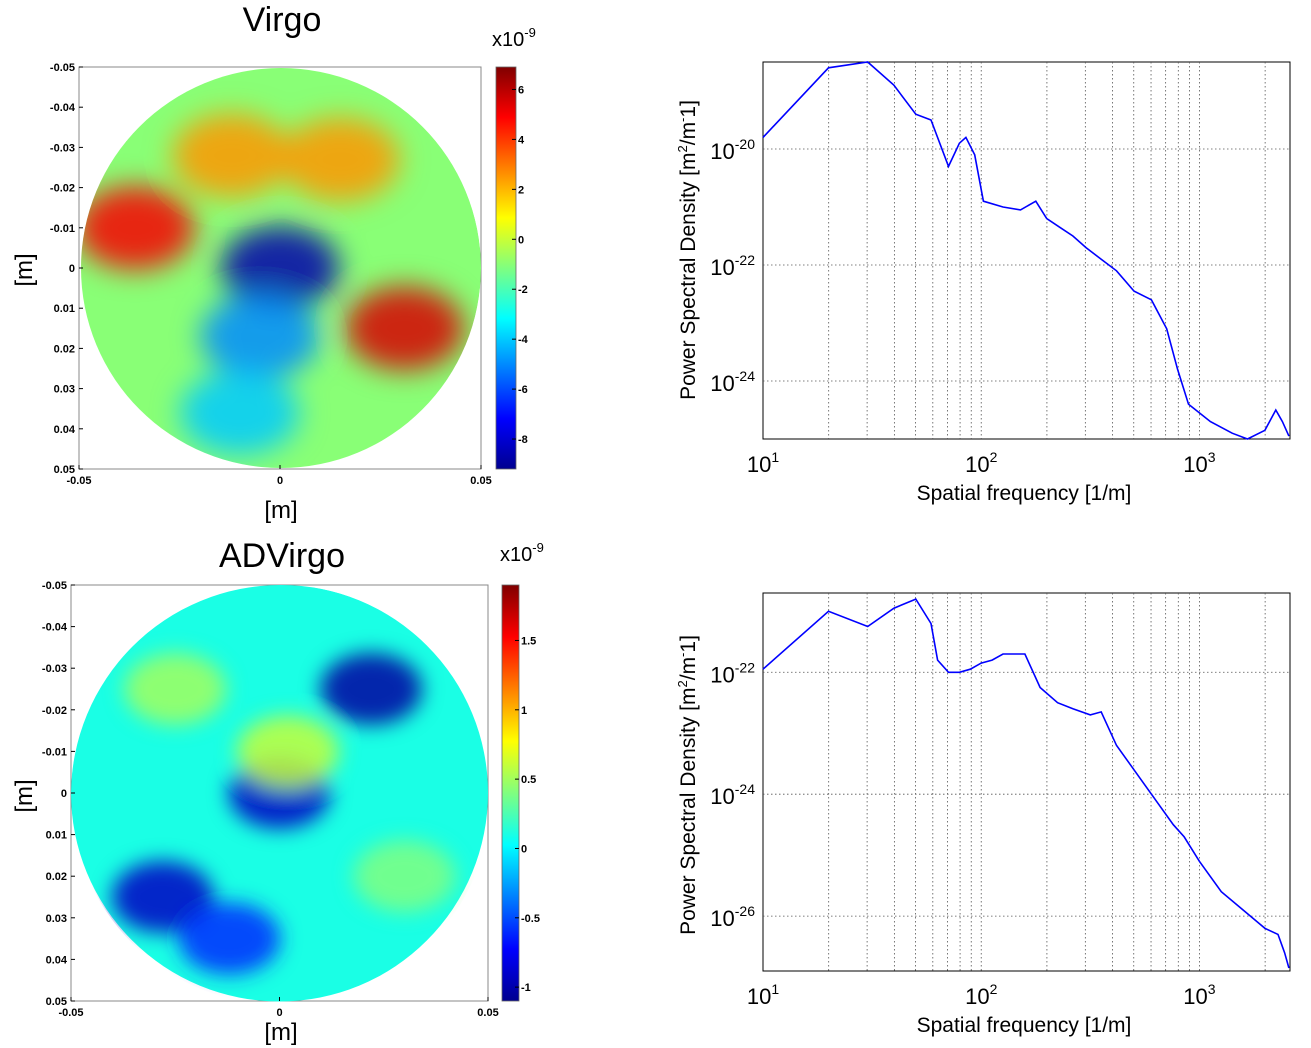 The image size is (1311, 1048). What do you see at coordinates (280, 510) in the screenshot?
I see `virgo-xlabel: [m]` at bounding box center [280, 510].